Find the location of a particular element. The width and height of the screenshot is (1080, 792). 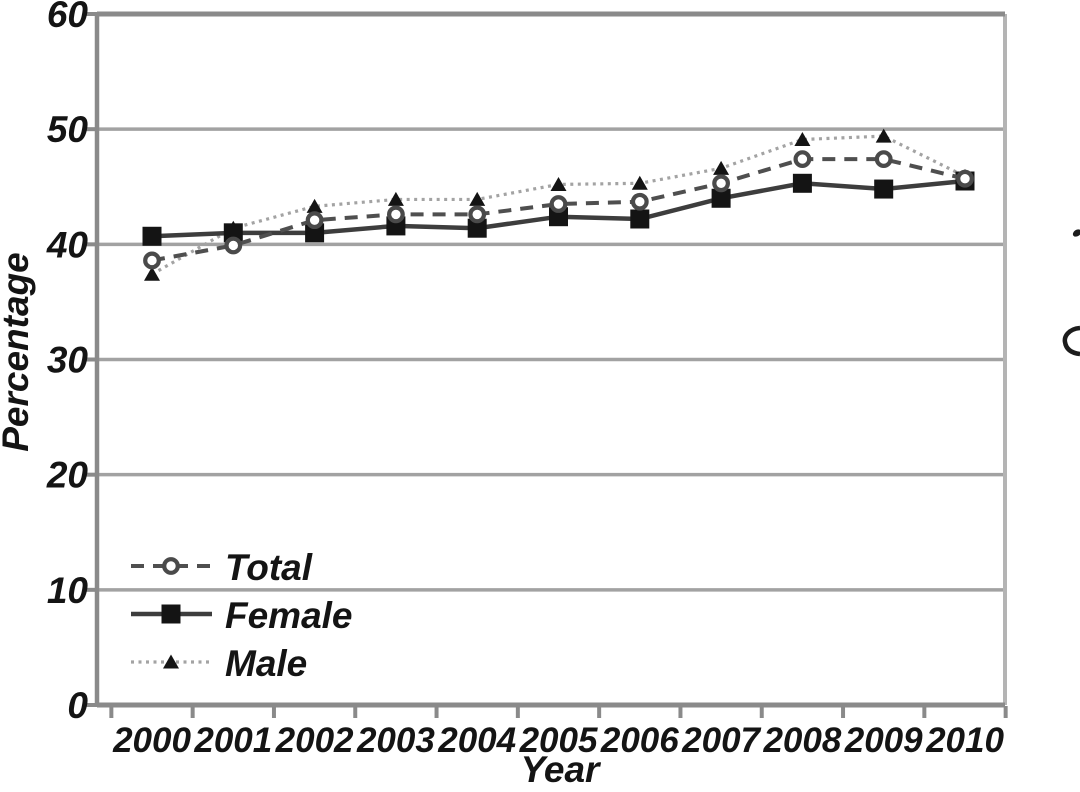

data-point-female-2001 is located at coordinates (233, 233).